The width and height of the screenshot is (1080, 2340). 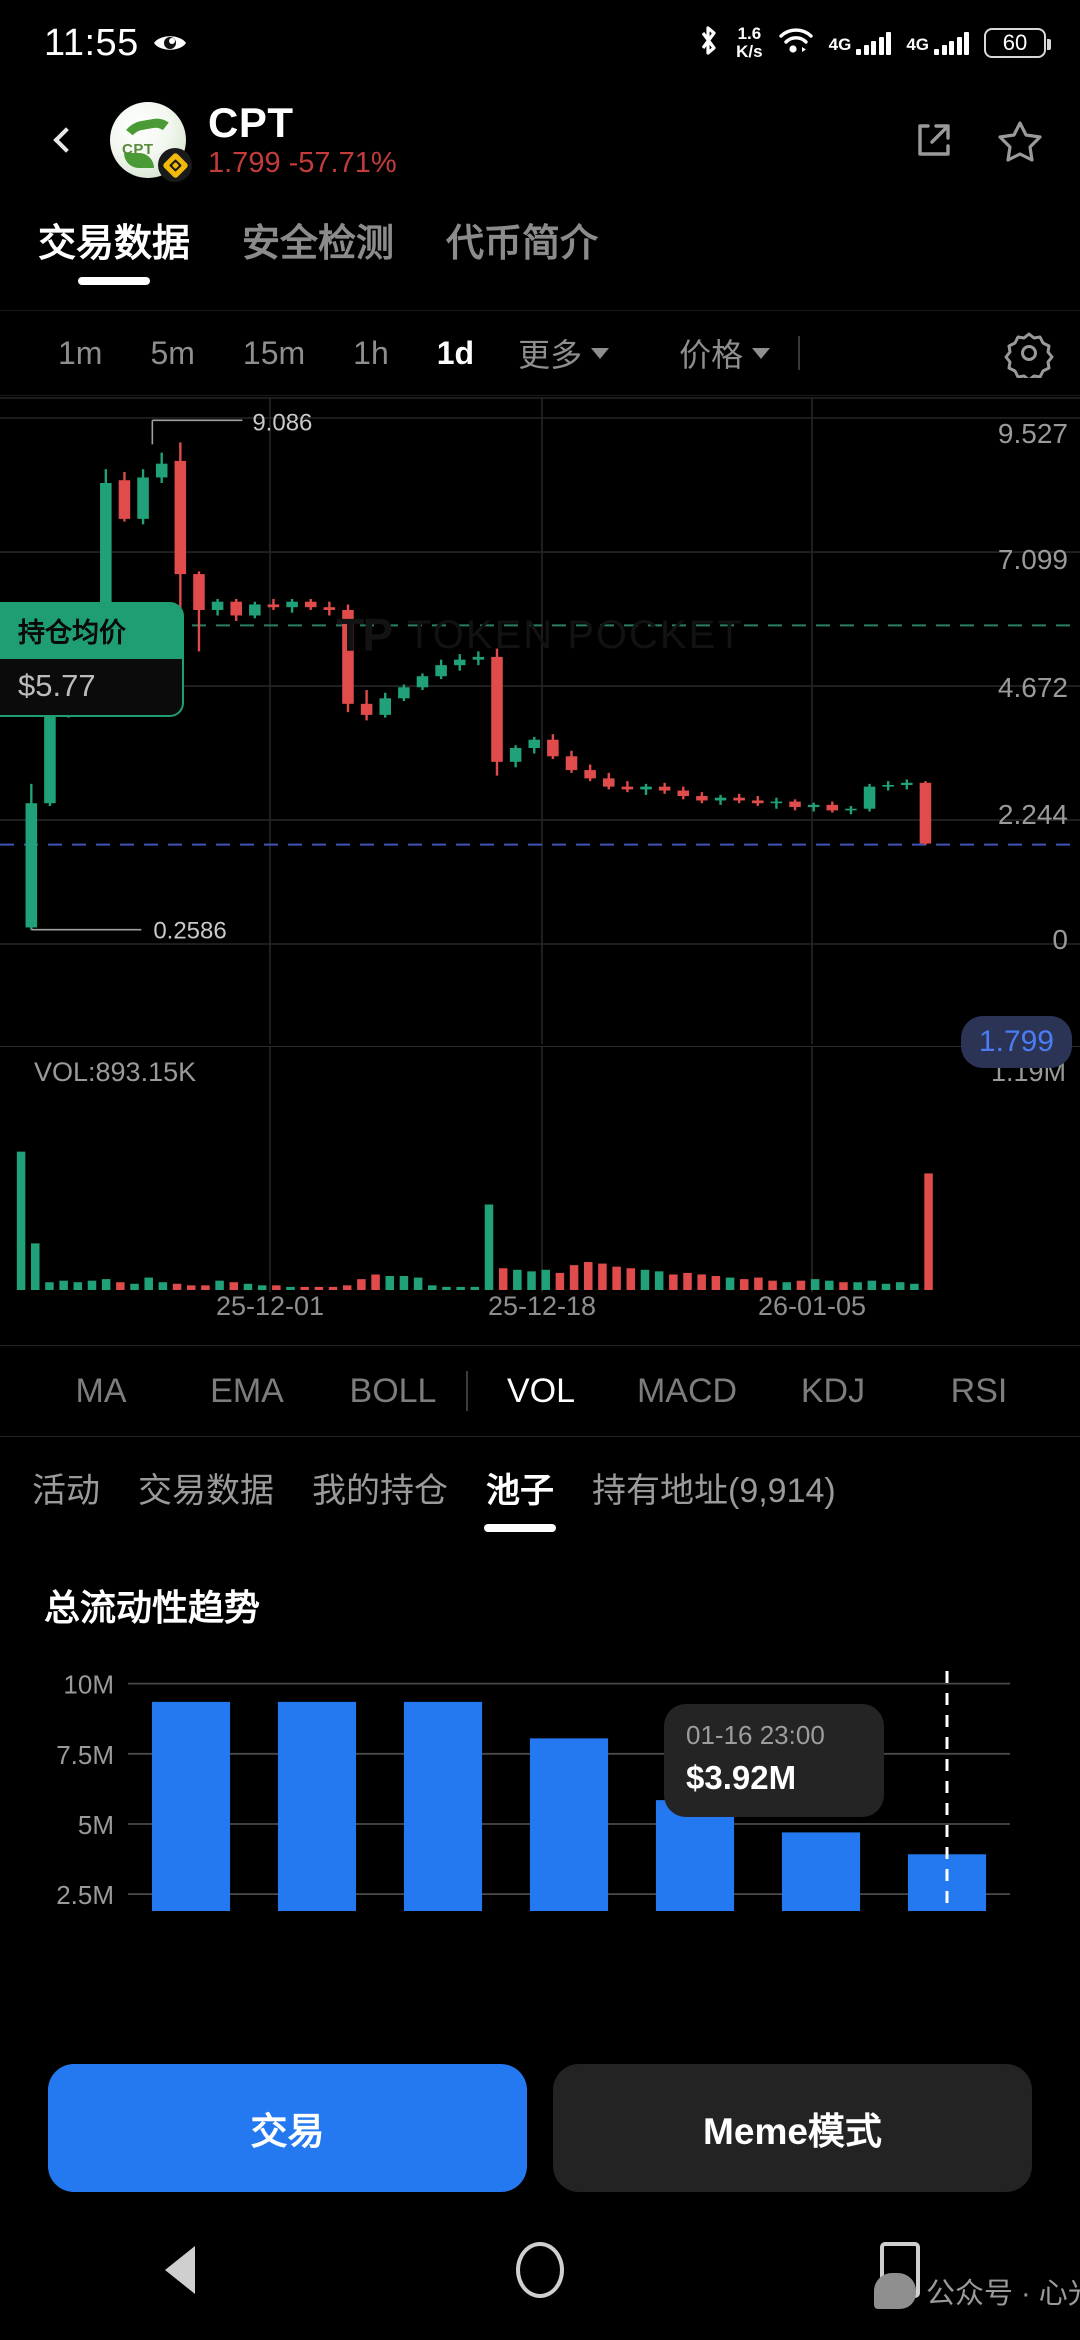 What do you see at coordinates (550, 355) in the screenshot?
I see `timeframe-more-label: 更多` at bounding box center [550, 355].